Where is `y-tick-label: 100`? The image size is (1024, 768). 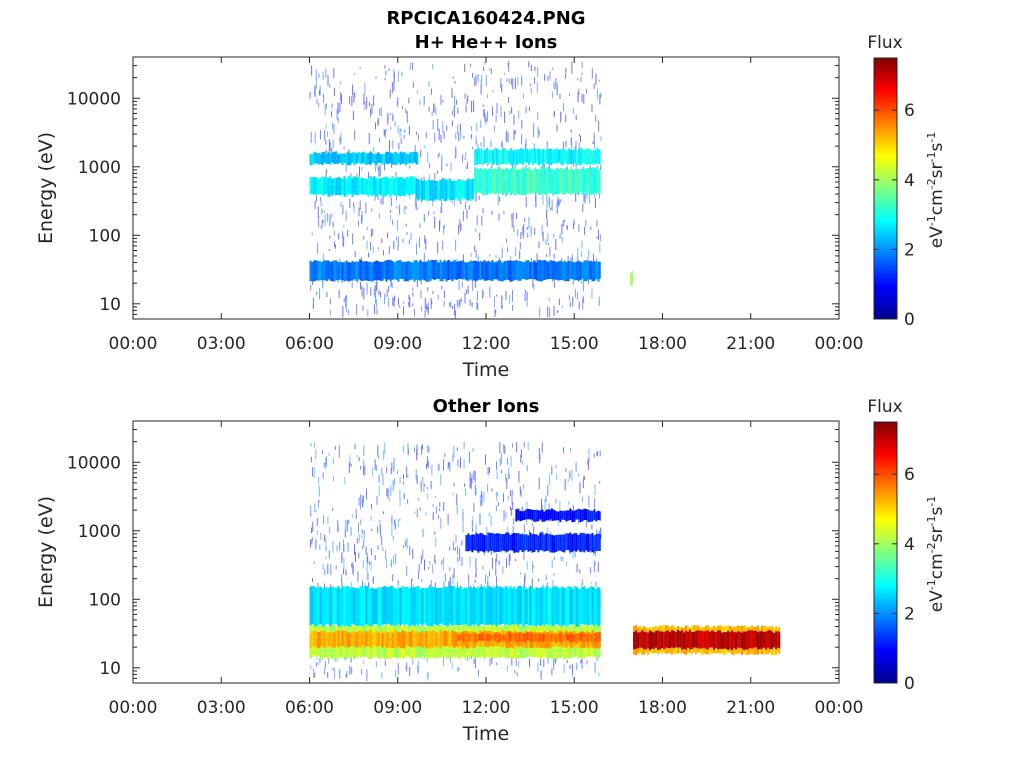 y-tick-label: 100 is located at coordinates (105, 600).